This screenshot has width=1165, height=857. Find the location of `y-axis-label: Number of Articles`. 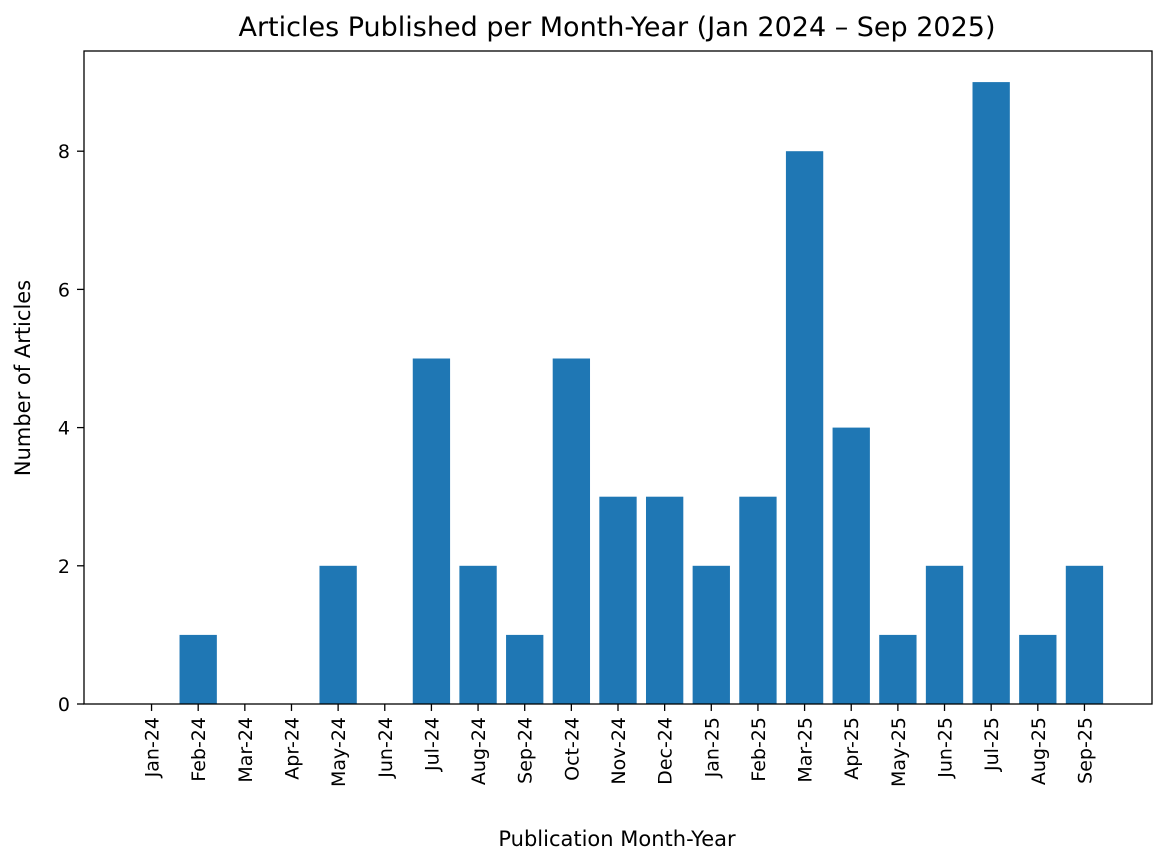

y-axis-label: Number of Articles is located at coordinates (23, 378).